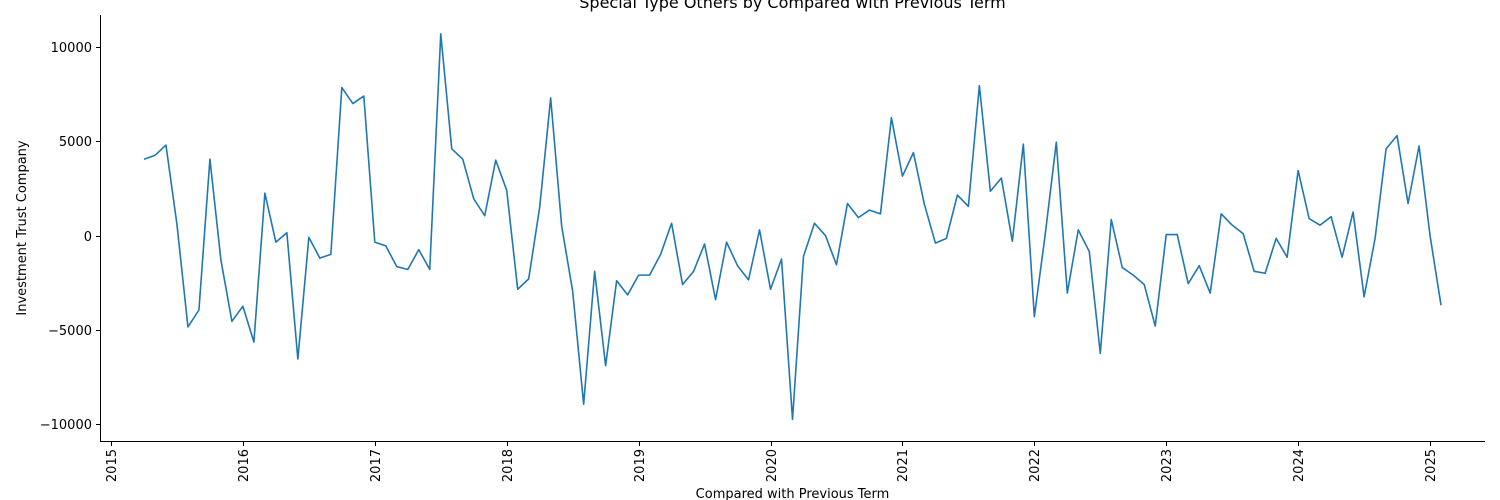 The image size is (1500, 500). I want to click on x-tick-label: 2021, so click(903, 465).